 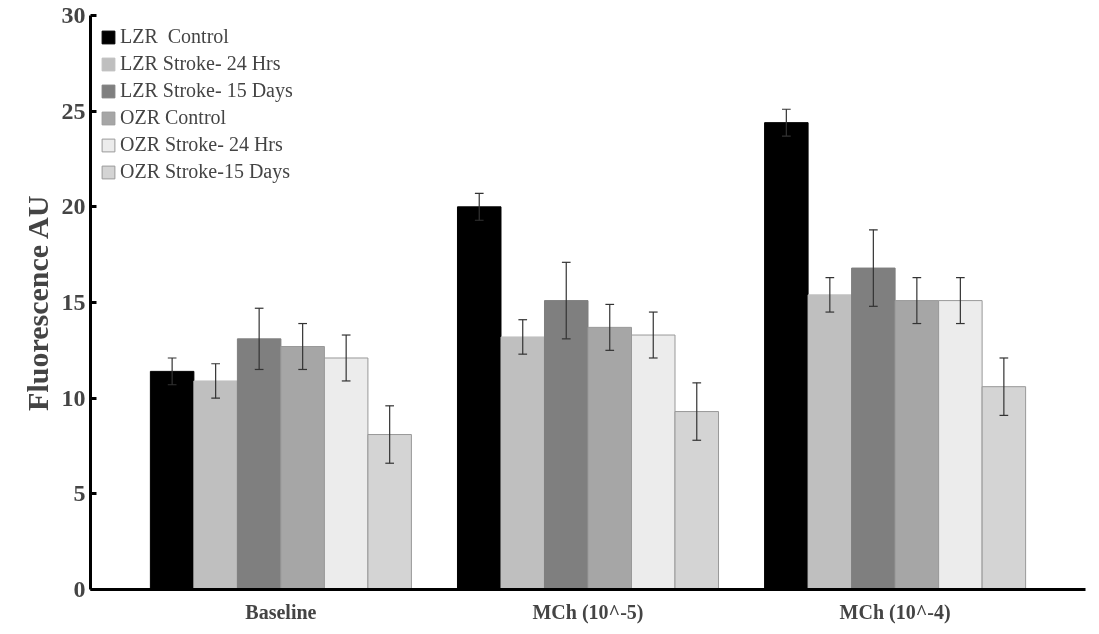 What do you see at coordinates (73, 302) in the screenshot?
I see `y-tick-label: 15` at bounding box center [73, 302].